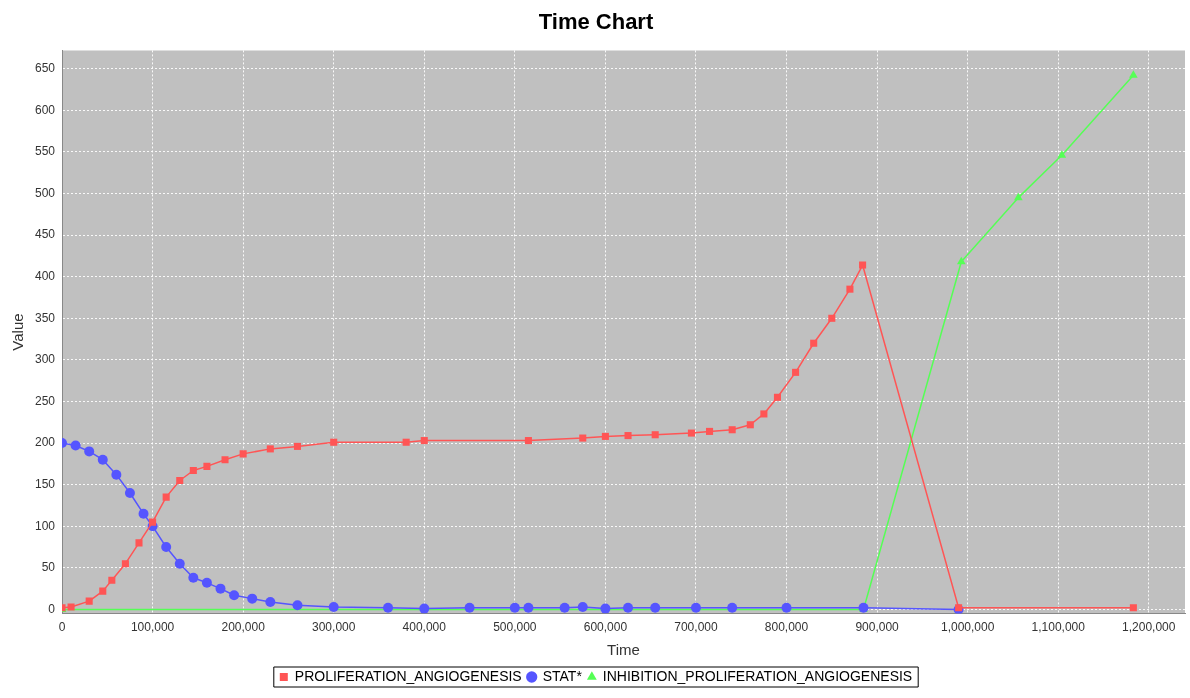  I want to click on x-tick-label: 500,000, so click(515, 627).